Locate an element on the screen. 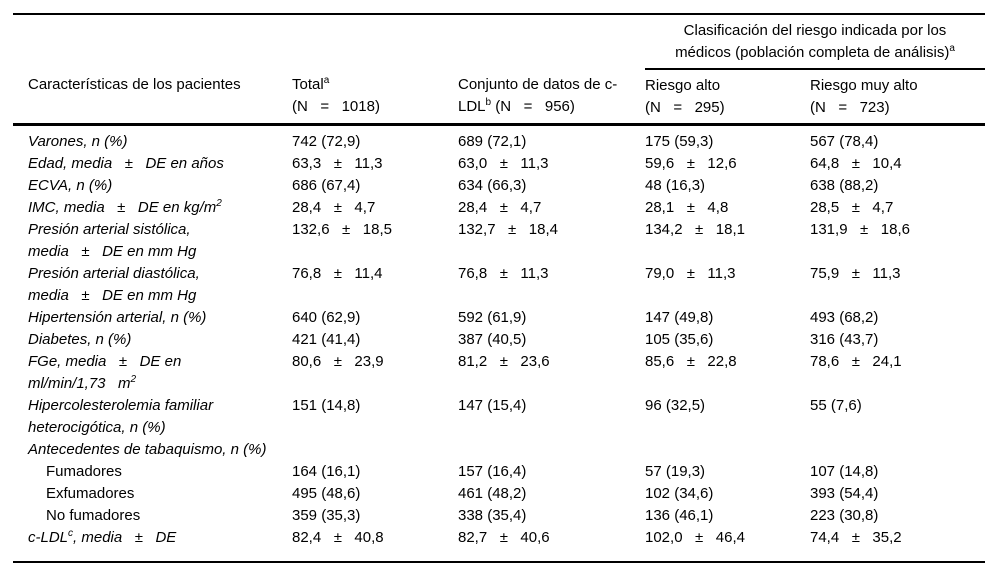 This screenshot has width=1000, height=574. header-spacer-cell is located at coordinates (329, 41).